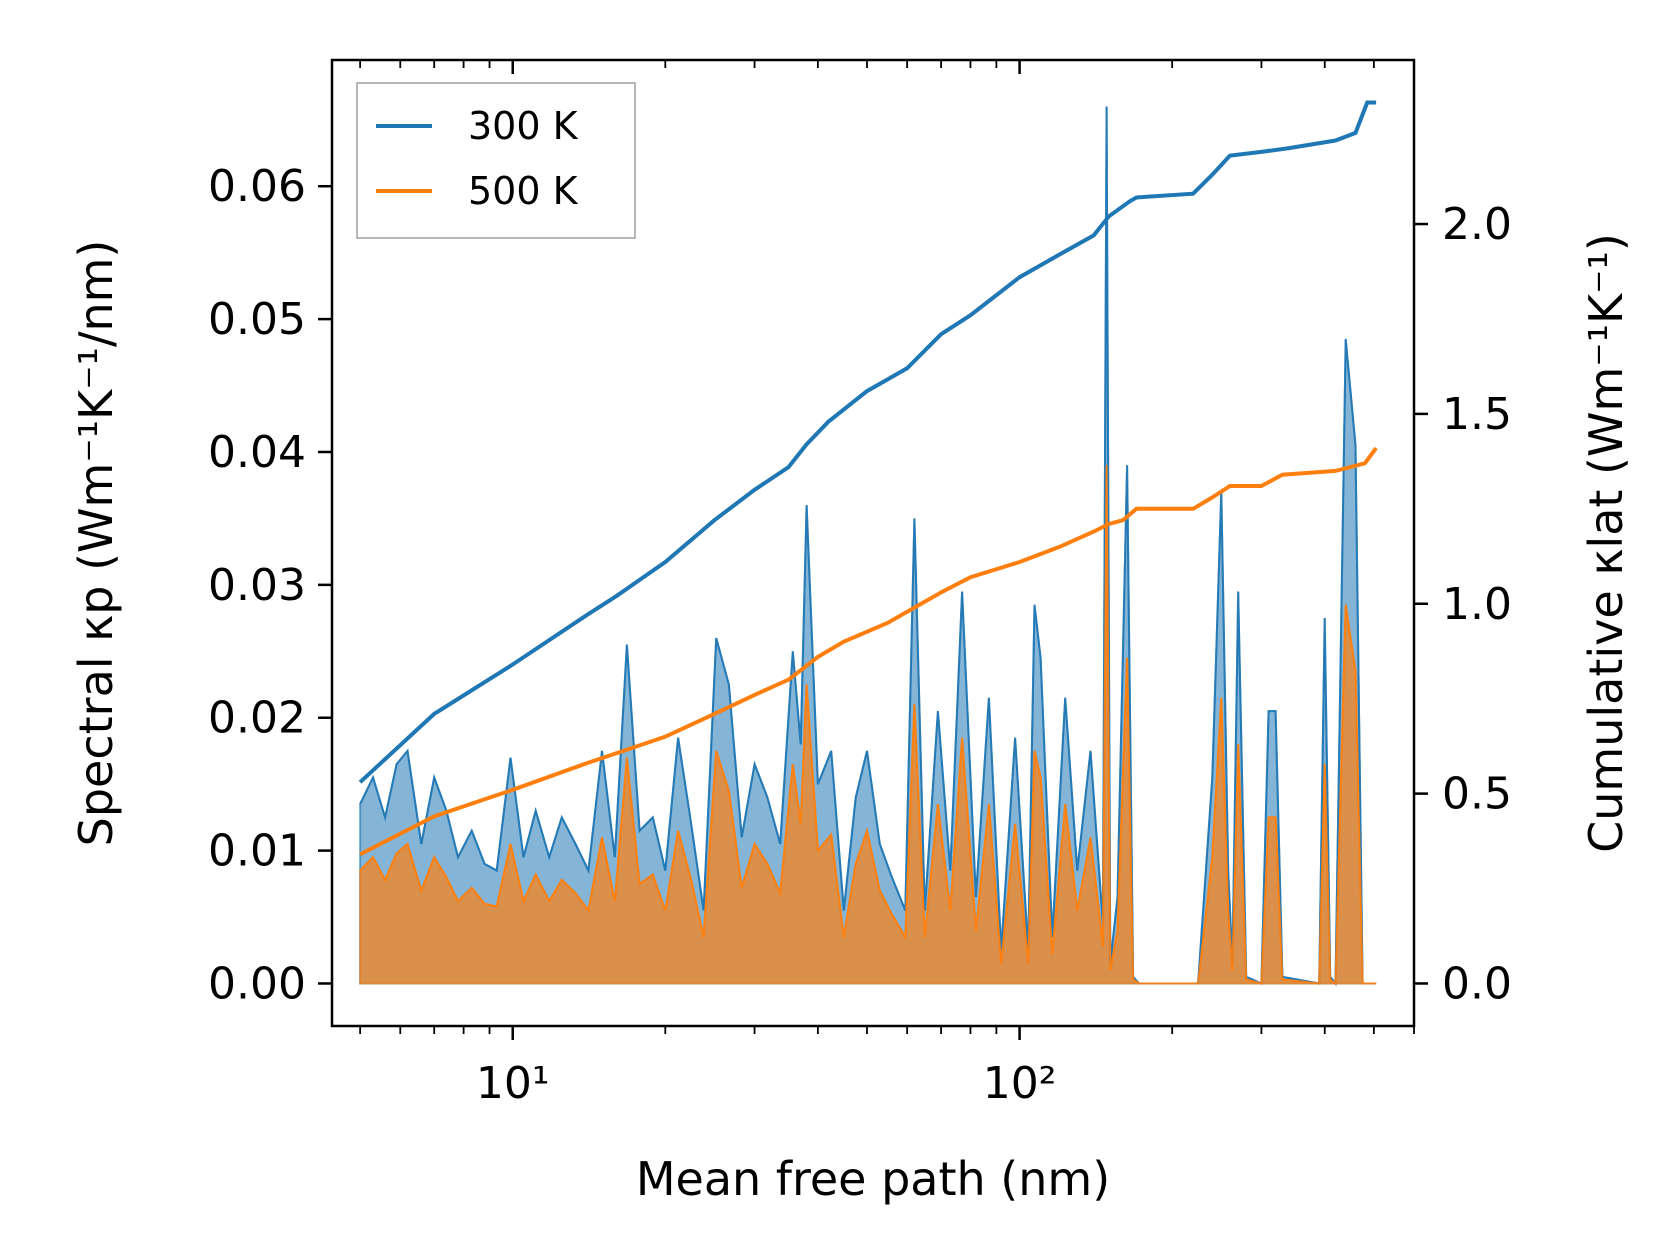  I want to click on y-axis-left-label: Spectral κp (Wm⁻¹K⁻¹/nm), so click(96, 543).